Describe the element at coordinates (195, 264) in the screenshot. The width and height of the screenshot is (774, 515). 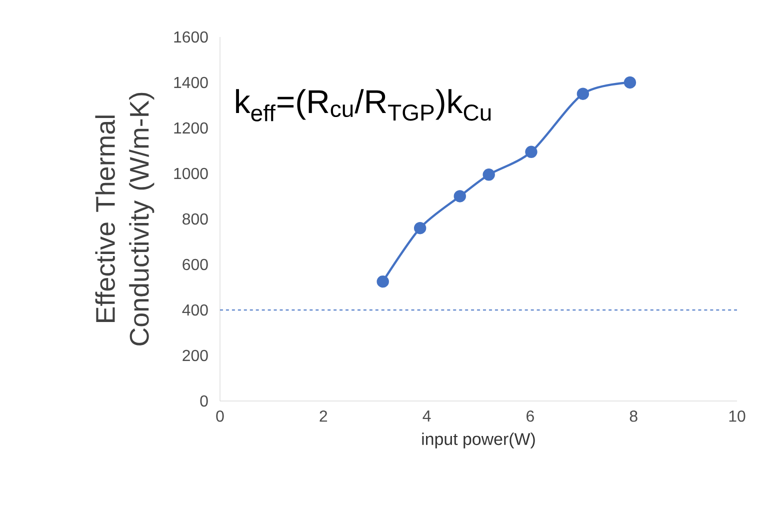
I see `y-tick-label: 600` at that location.